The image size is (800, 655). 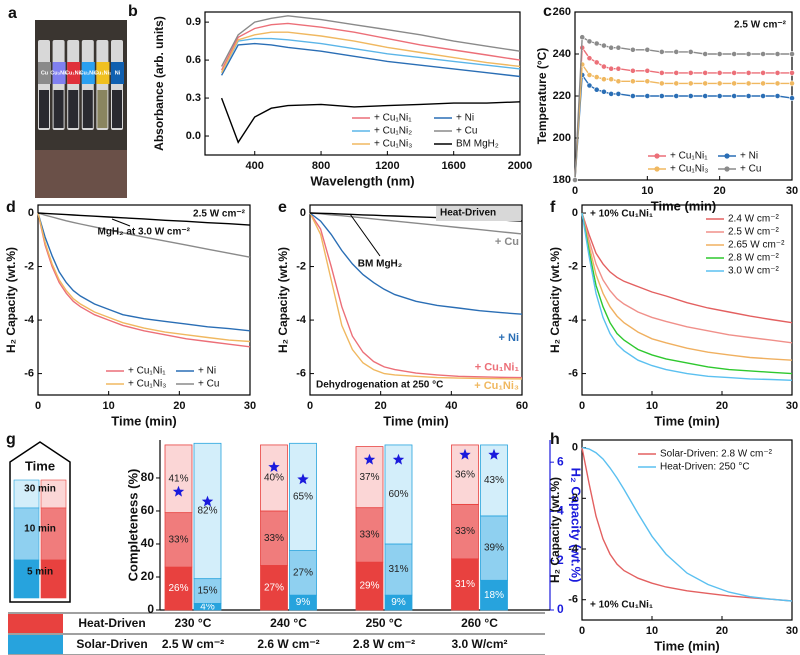 What do you see at coordinates (362, 180) in the screenshot?
I see `x-axis-label: Wavelength (nm)` at bounding box center [362, 180].